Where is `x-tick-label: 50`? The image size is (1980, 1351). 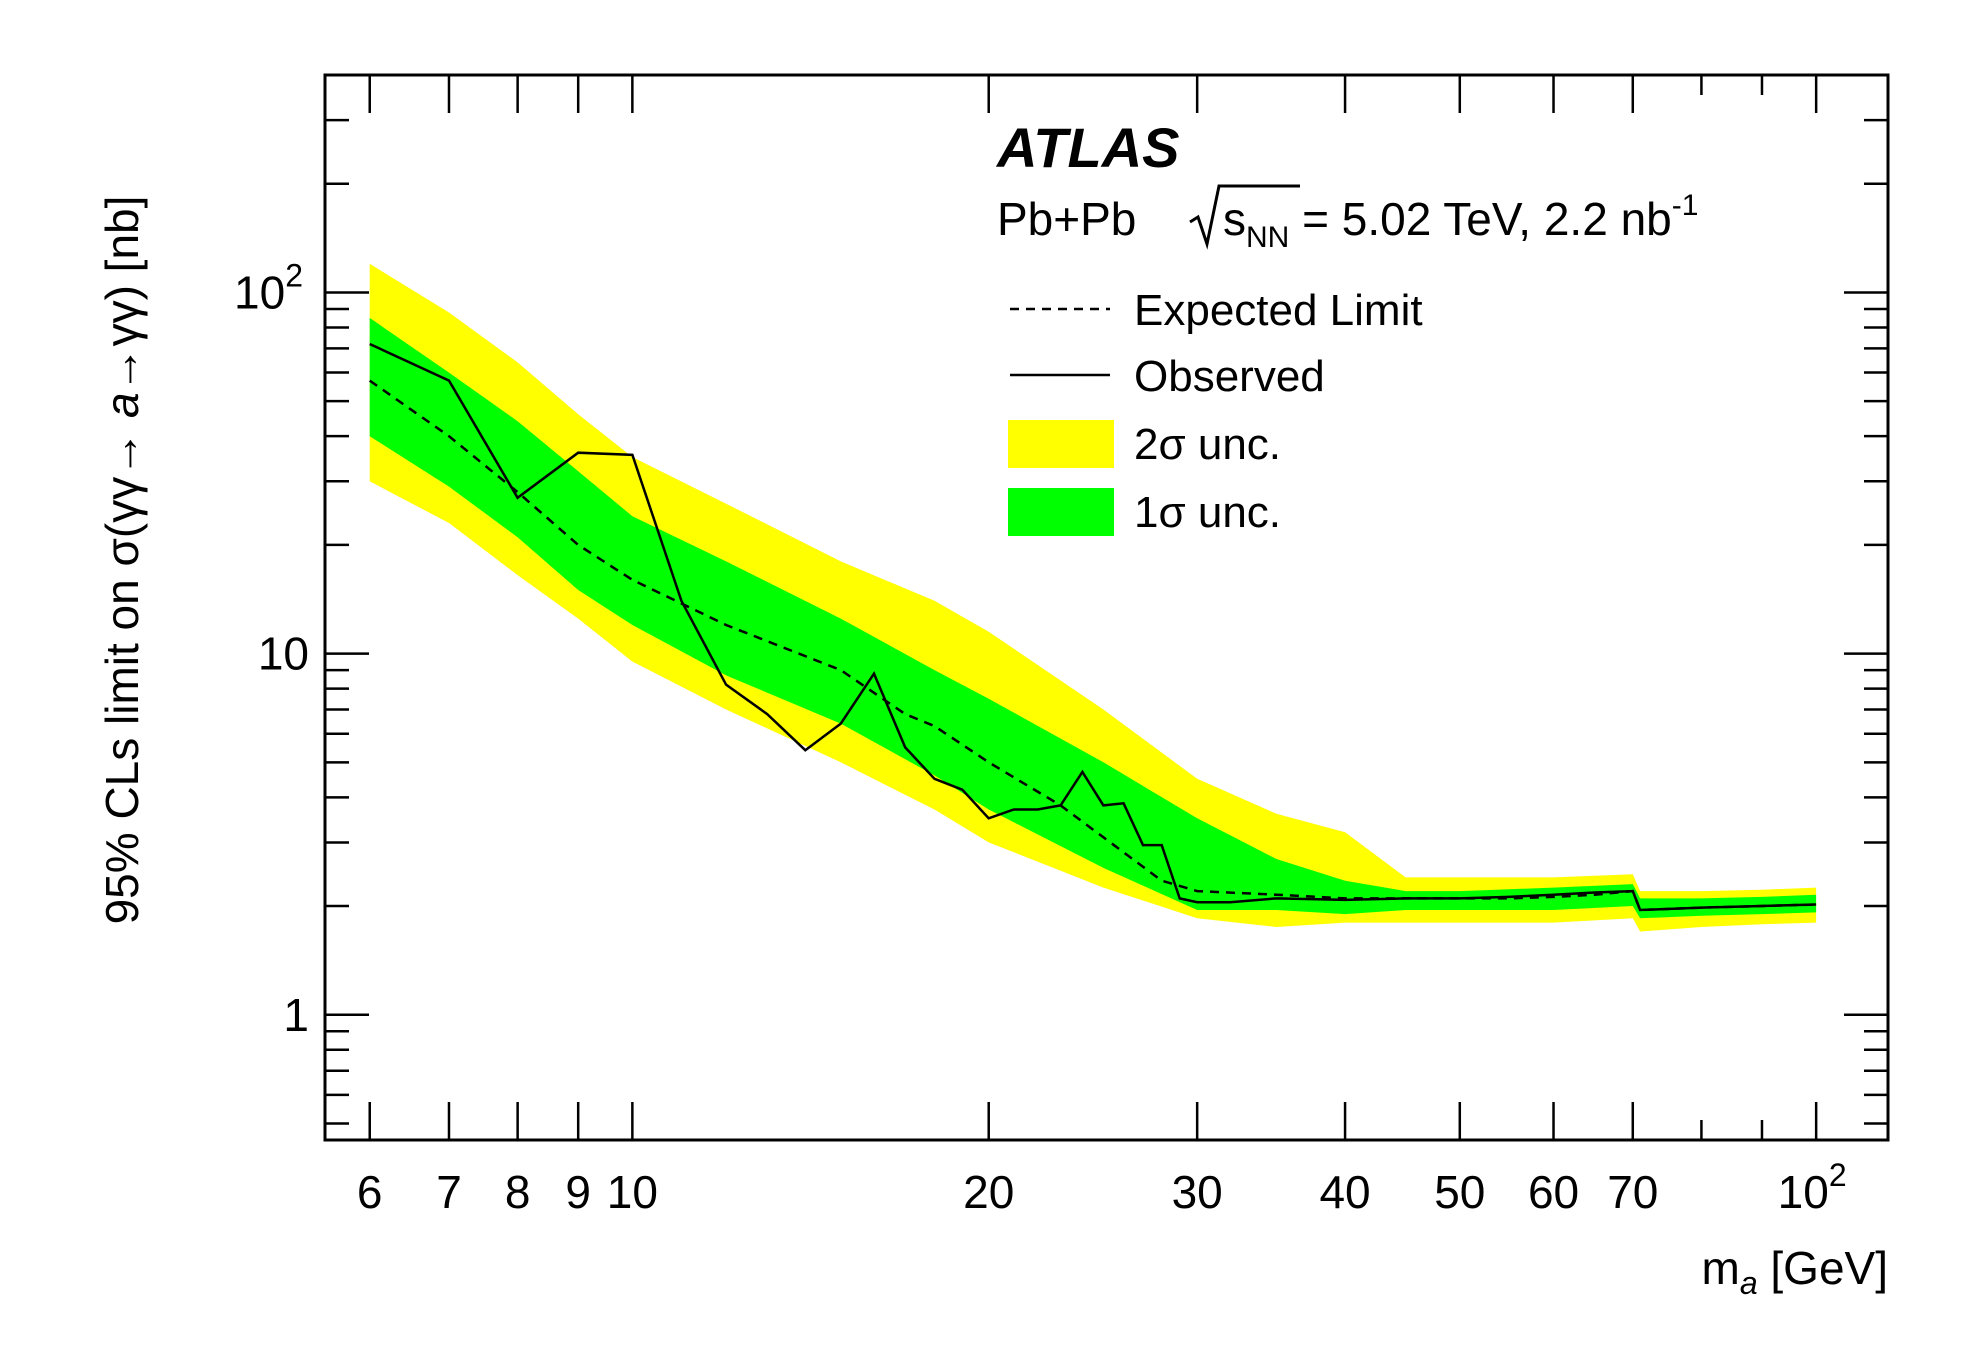
x-tick-label: 50 is located at coordinates (1459, 1192).